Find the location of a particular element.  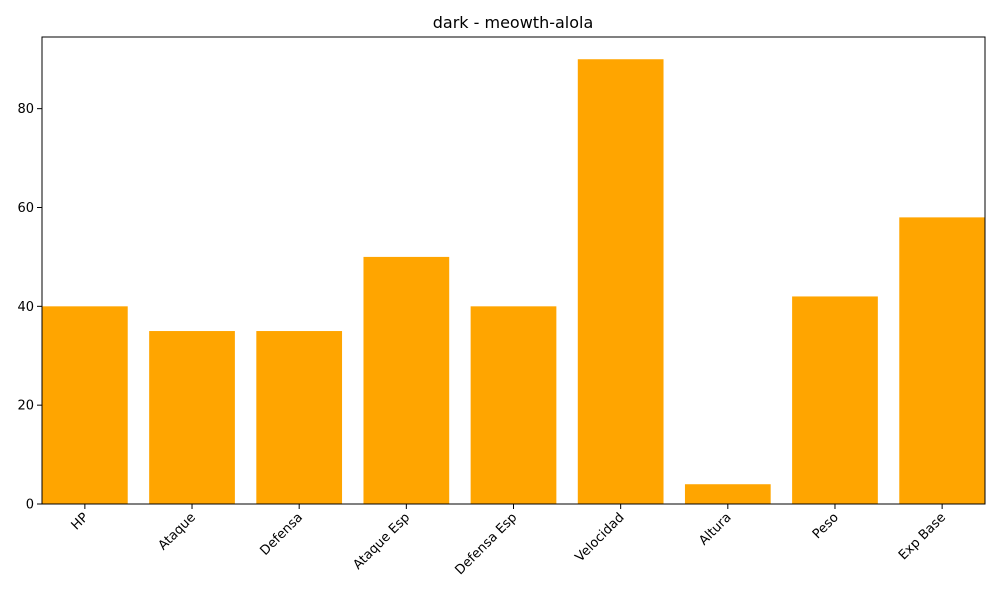

bar-defensa-esp is located at coordinates (513, 405).